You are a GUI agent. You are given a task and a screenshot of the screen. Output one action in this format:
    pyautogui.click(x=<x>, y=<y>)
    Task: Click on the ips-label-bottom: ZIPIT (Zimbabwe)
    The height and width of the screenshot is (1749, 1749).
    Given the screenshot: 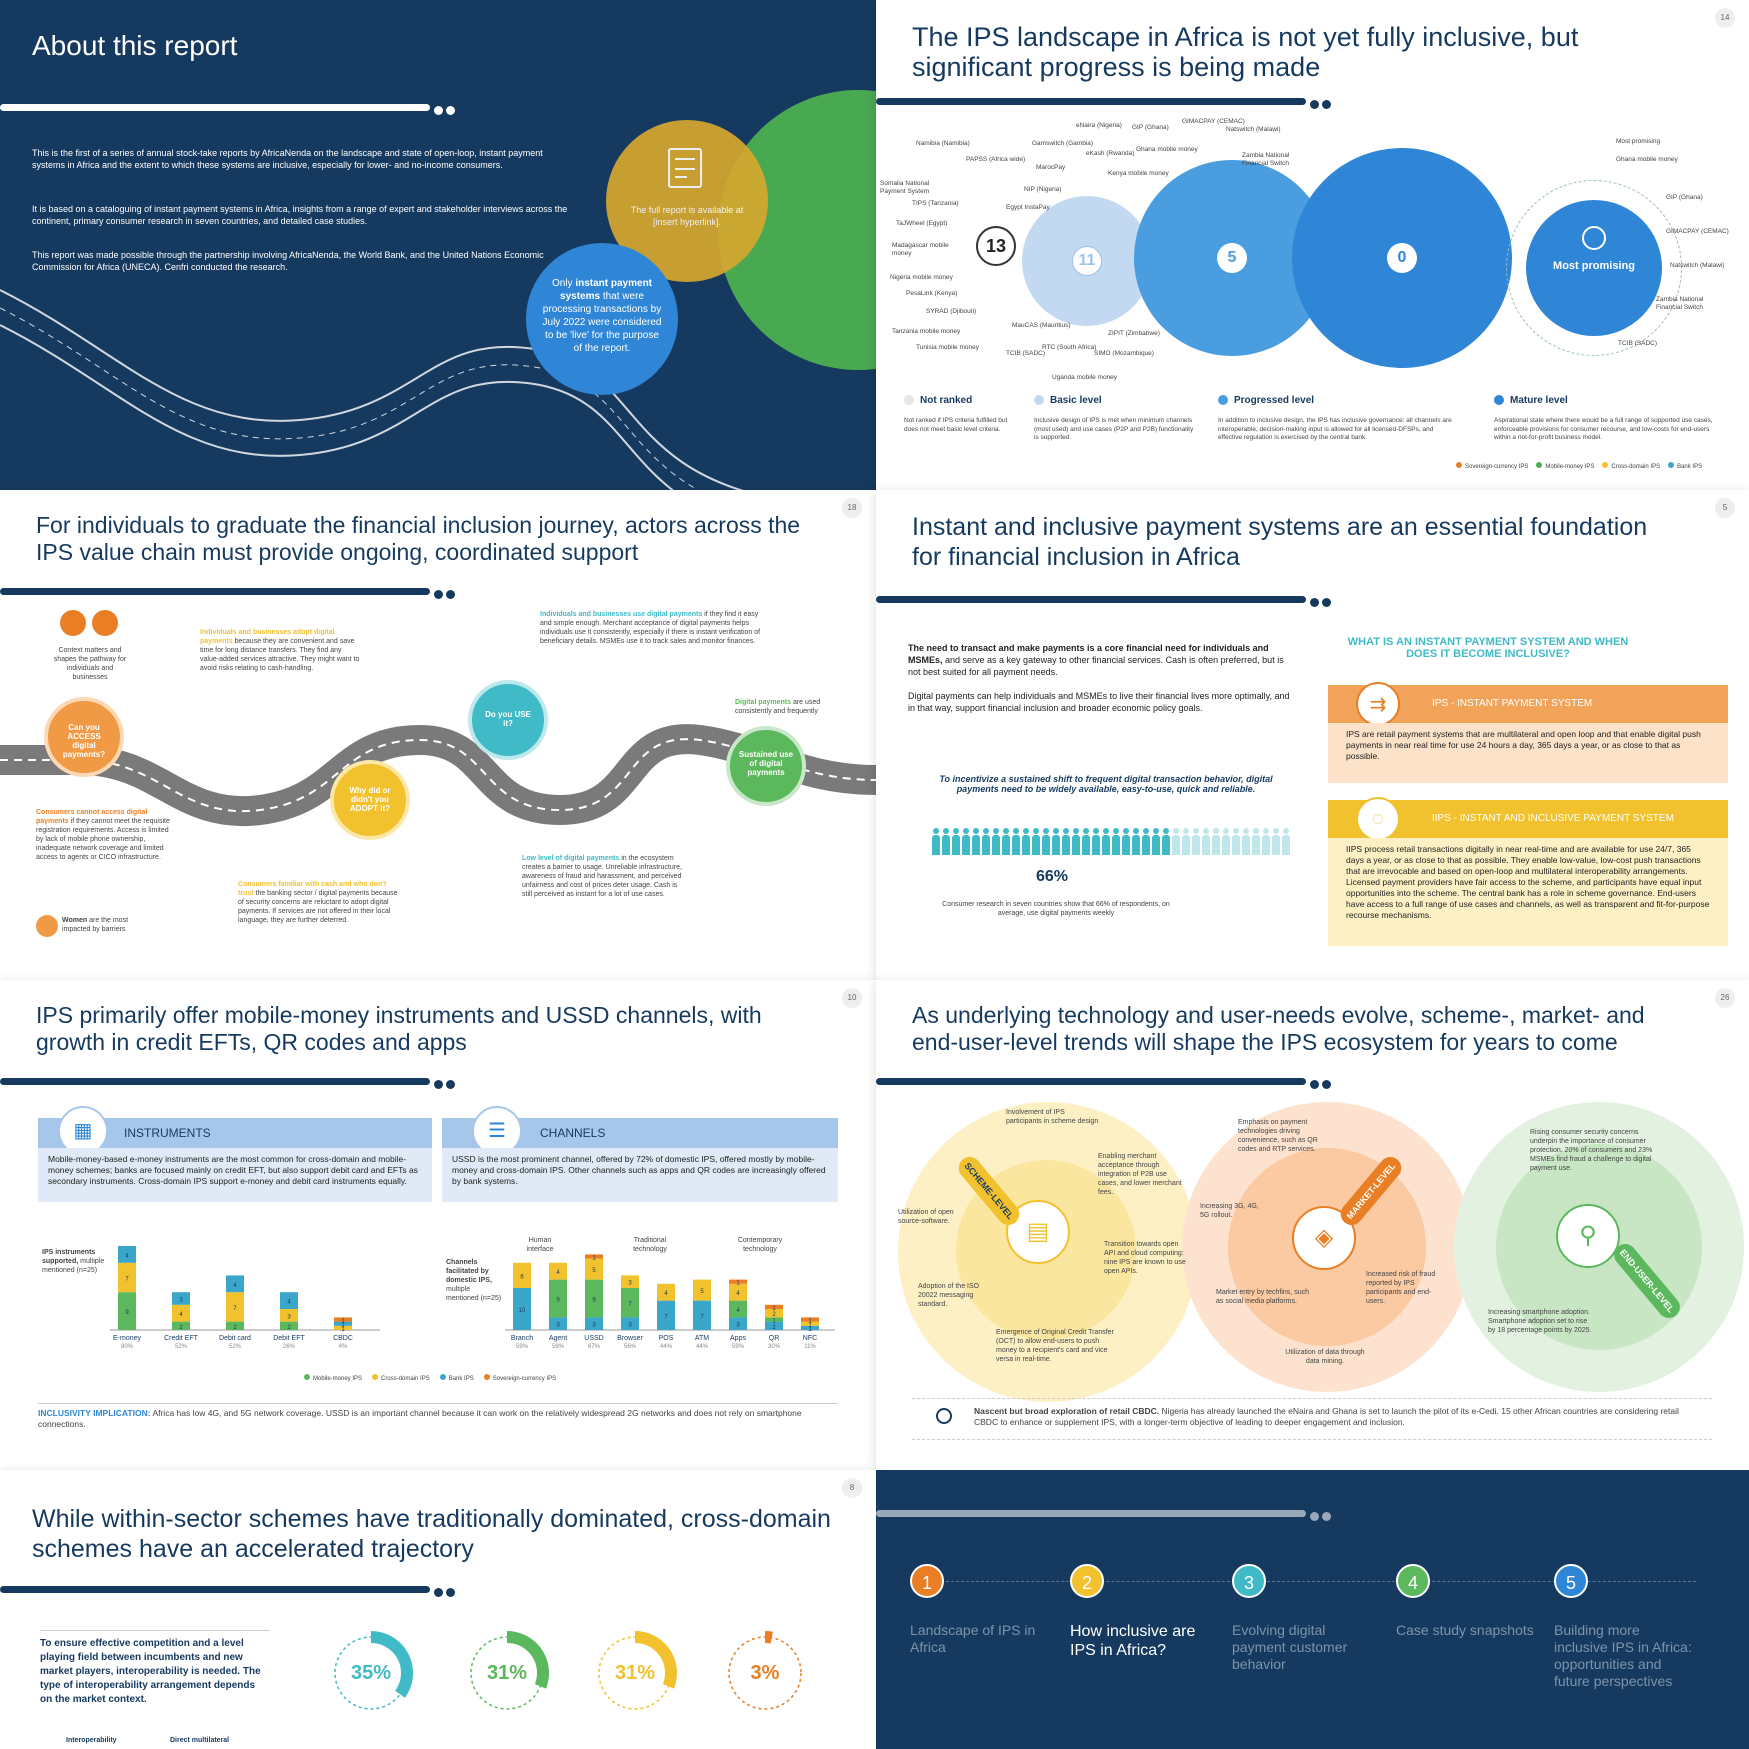 What is the action you would take?
    pyautogui.click(x=1134, y=333)
    